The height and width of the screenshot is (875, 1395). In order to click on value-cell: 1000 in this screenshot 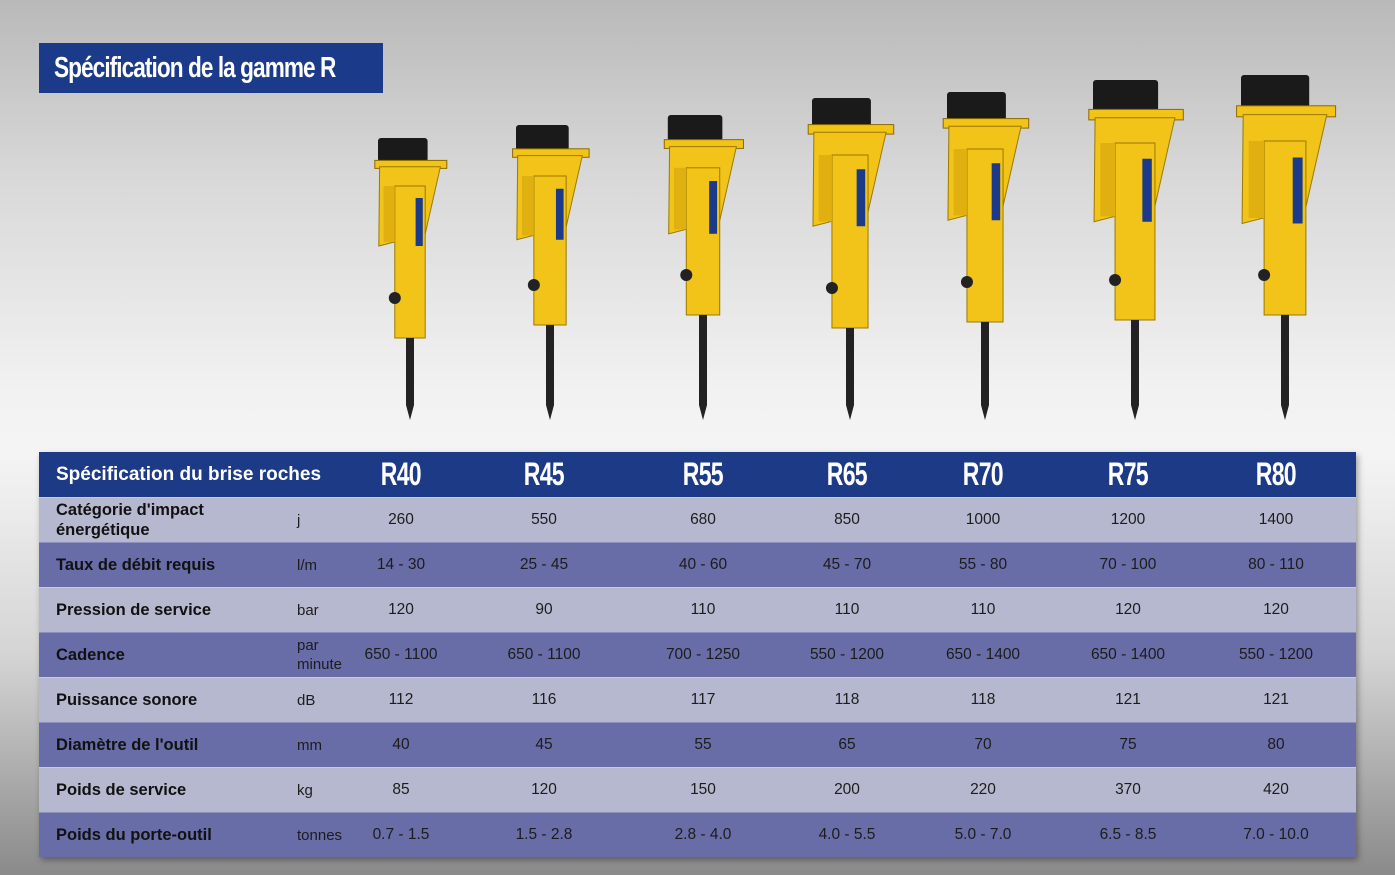, I will do `click(983, 519)`.